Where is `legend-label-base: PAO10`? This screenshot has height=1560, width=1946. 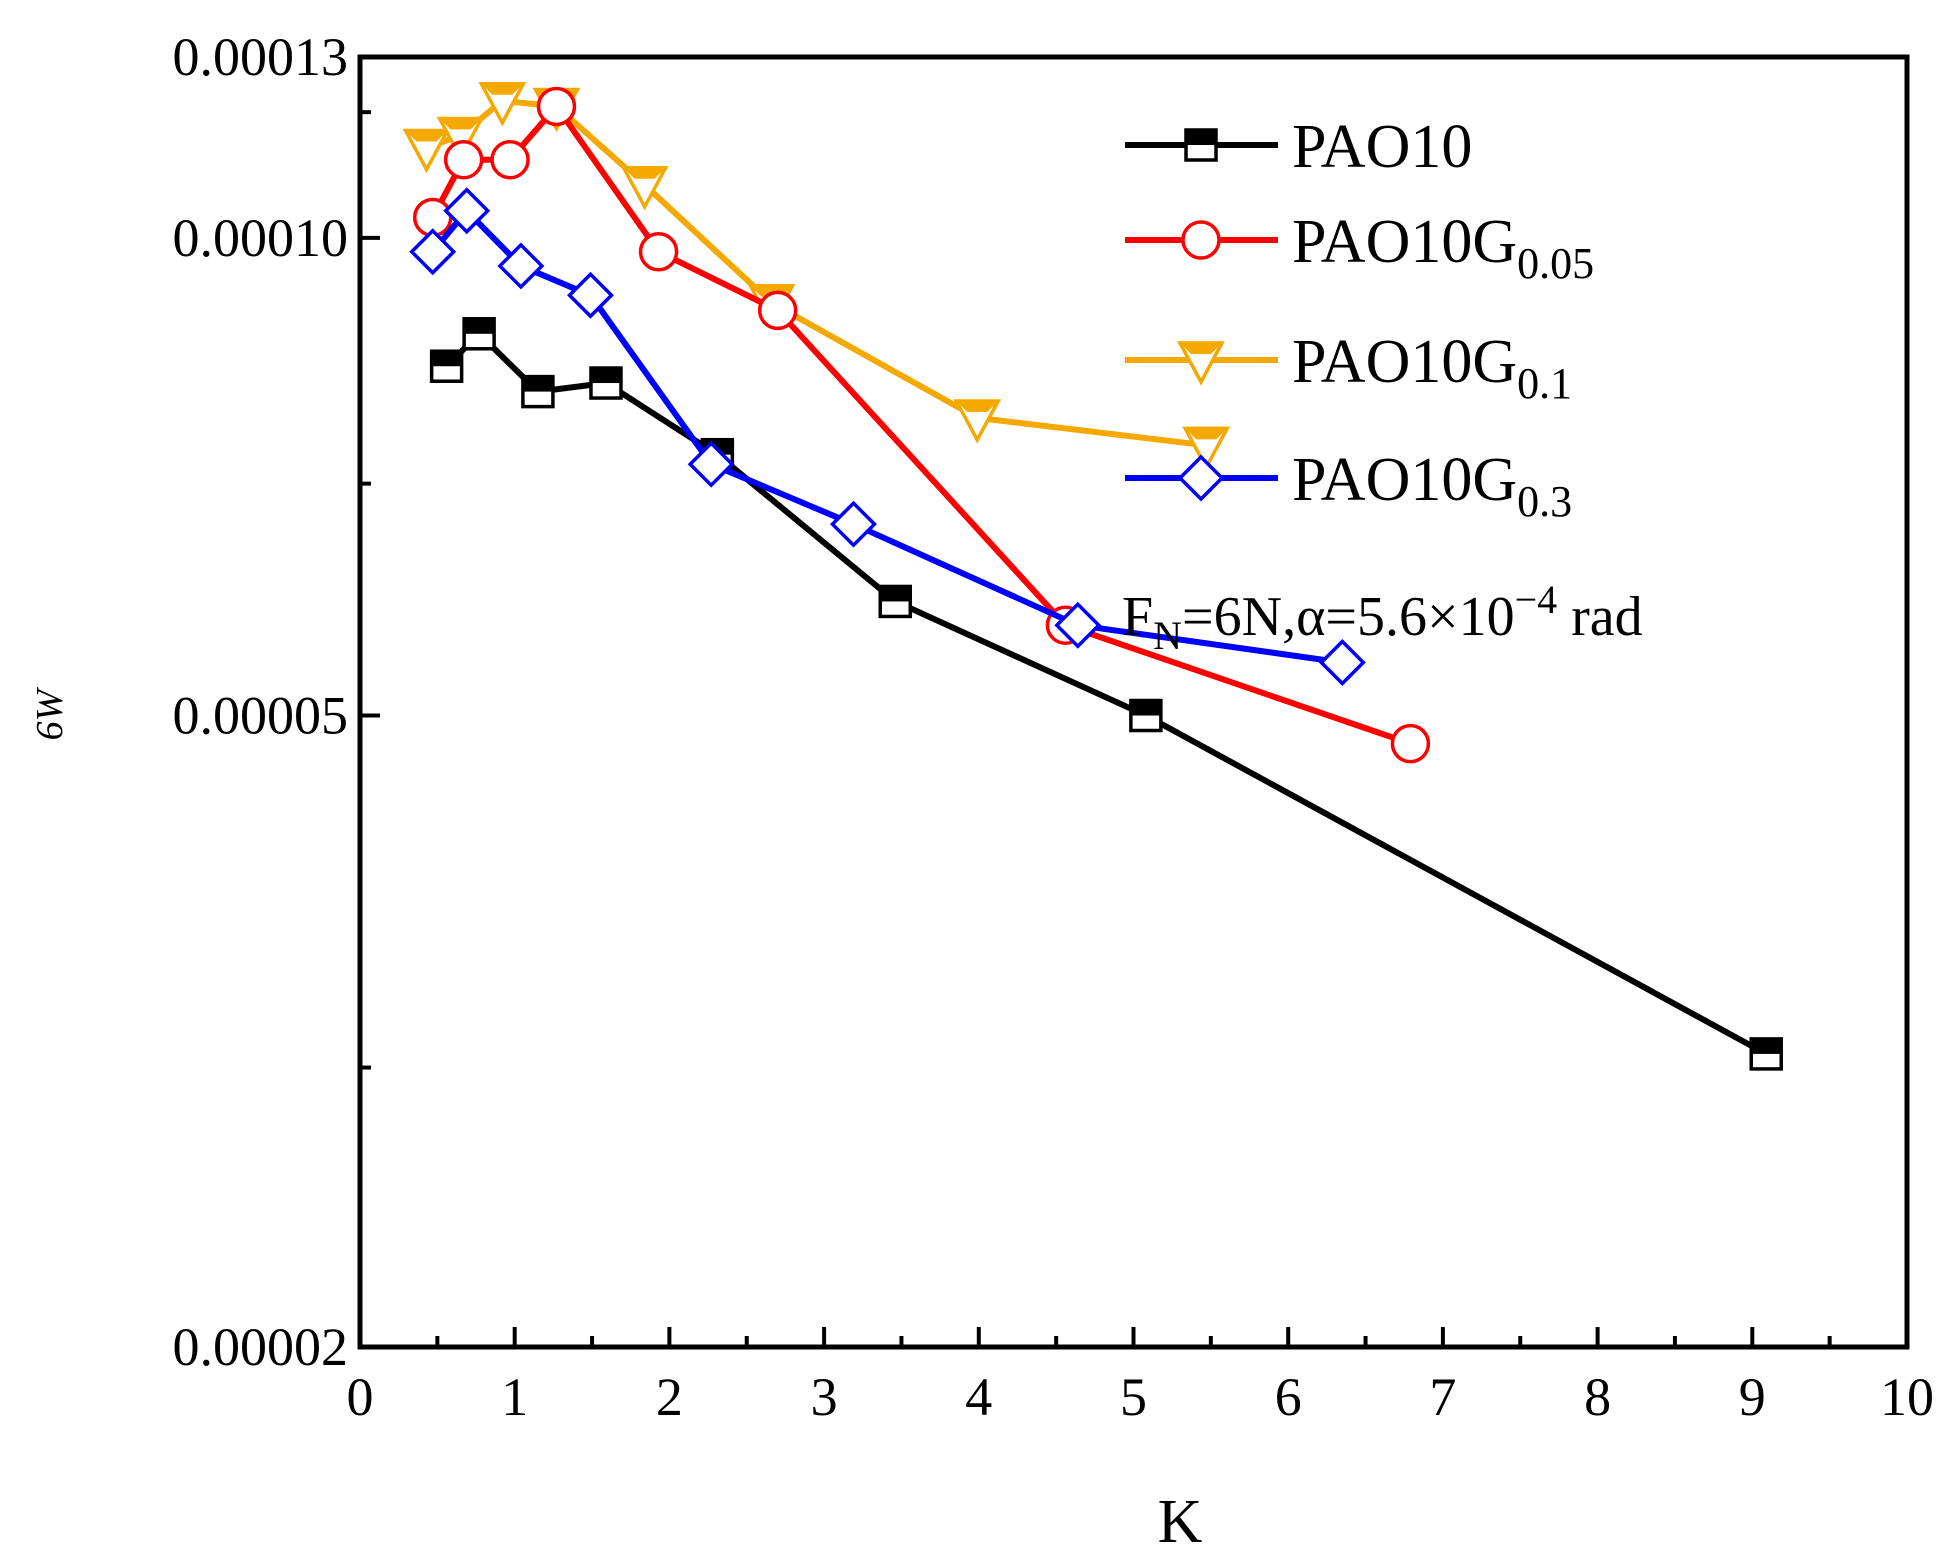
legend-label-base: PAO10 is located at coordinates (1382, 147).